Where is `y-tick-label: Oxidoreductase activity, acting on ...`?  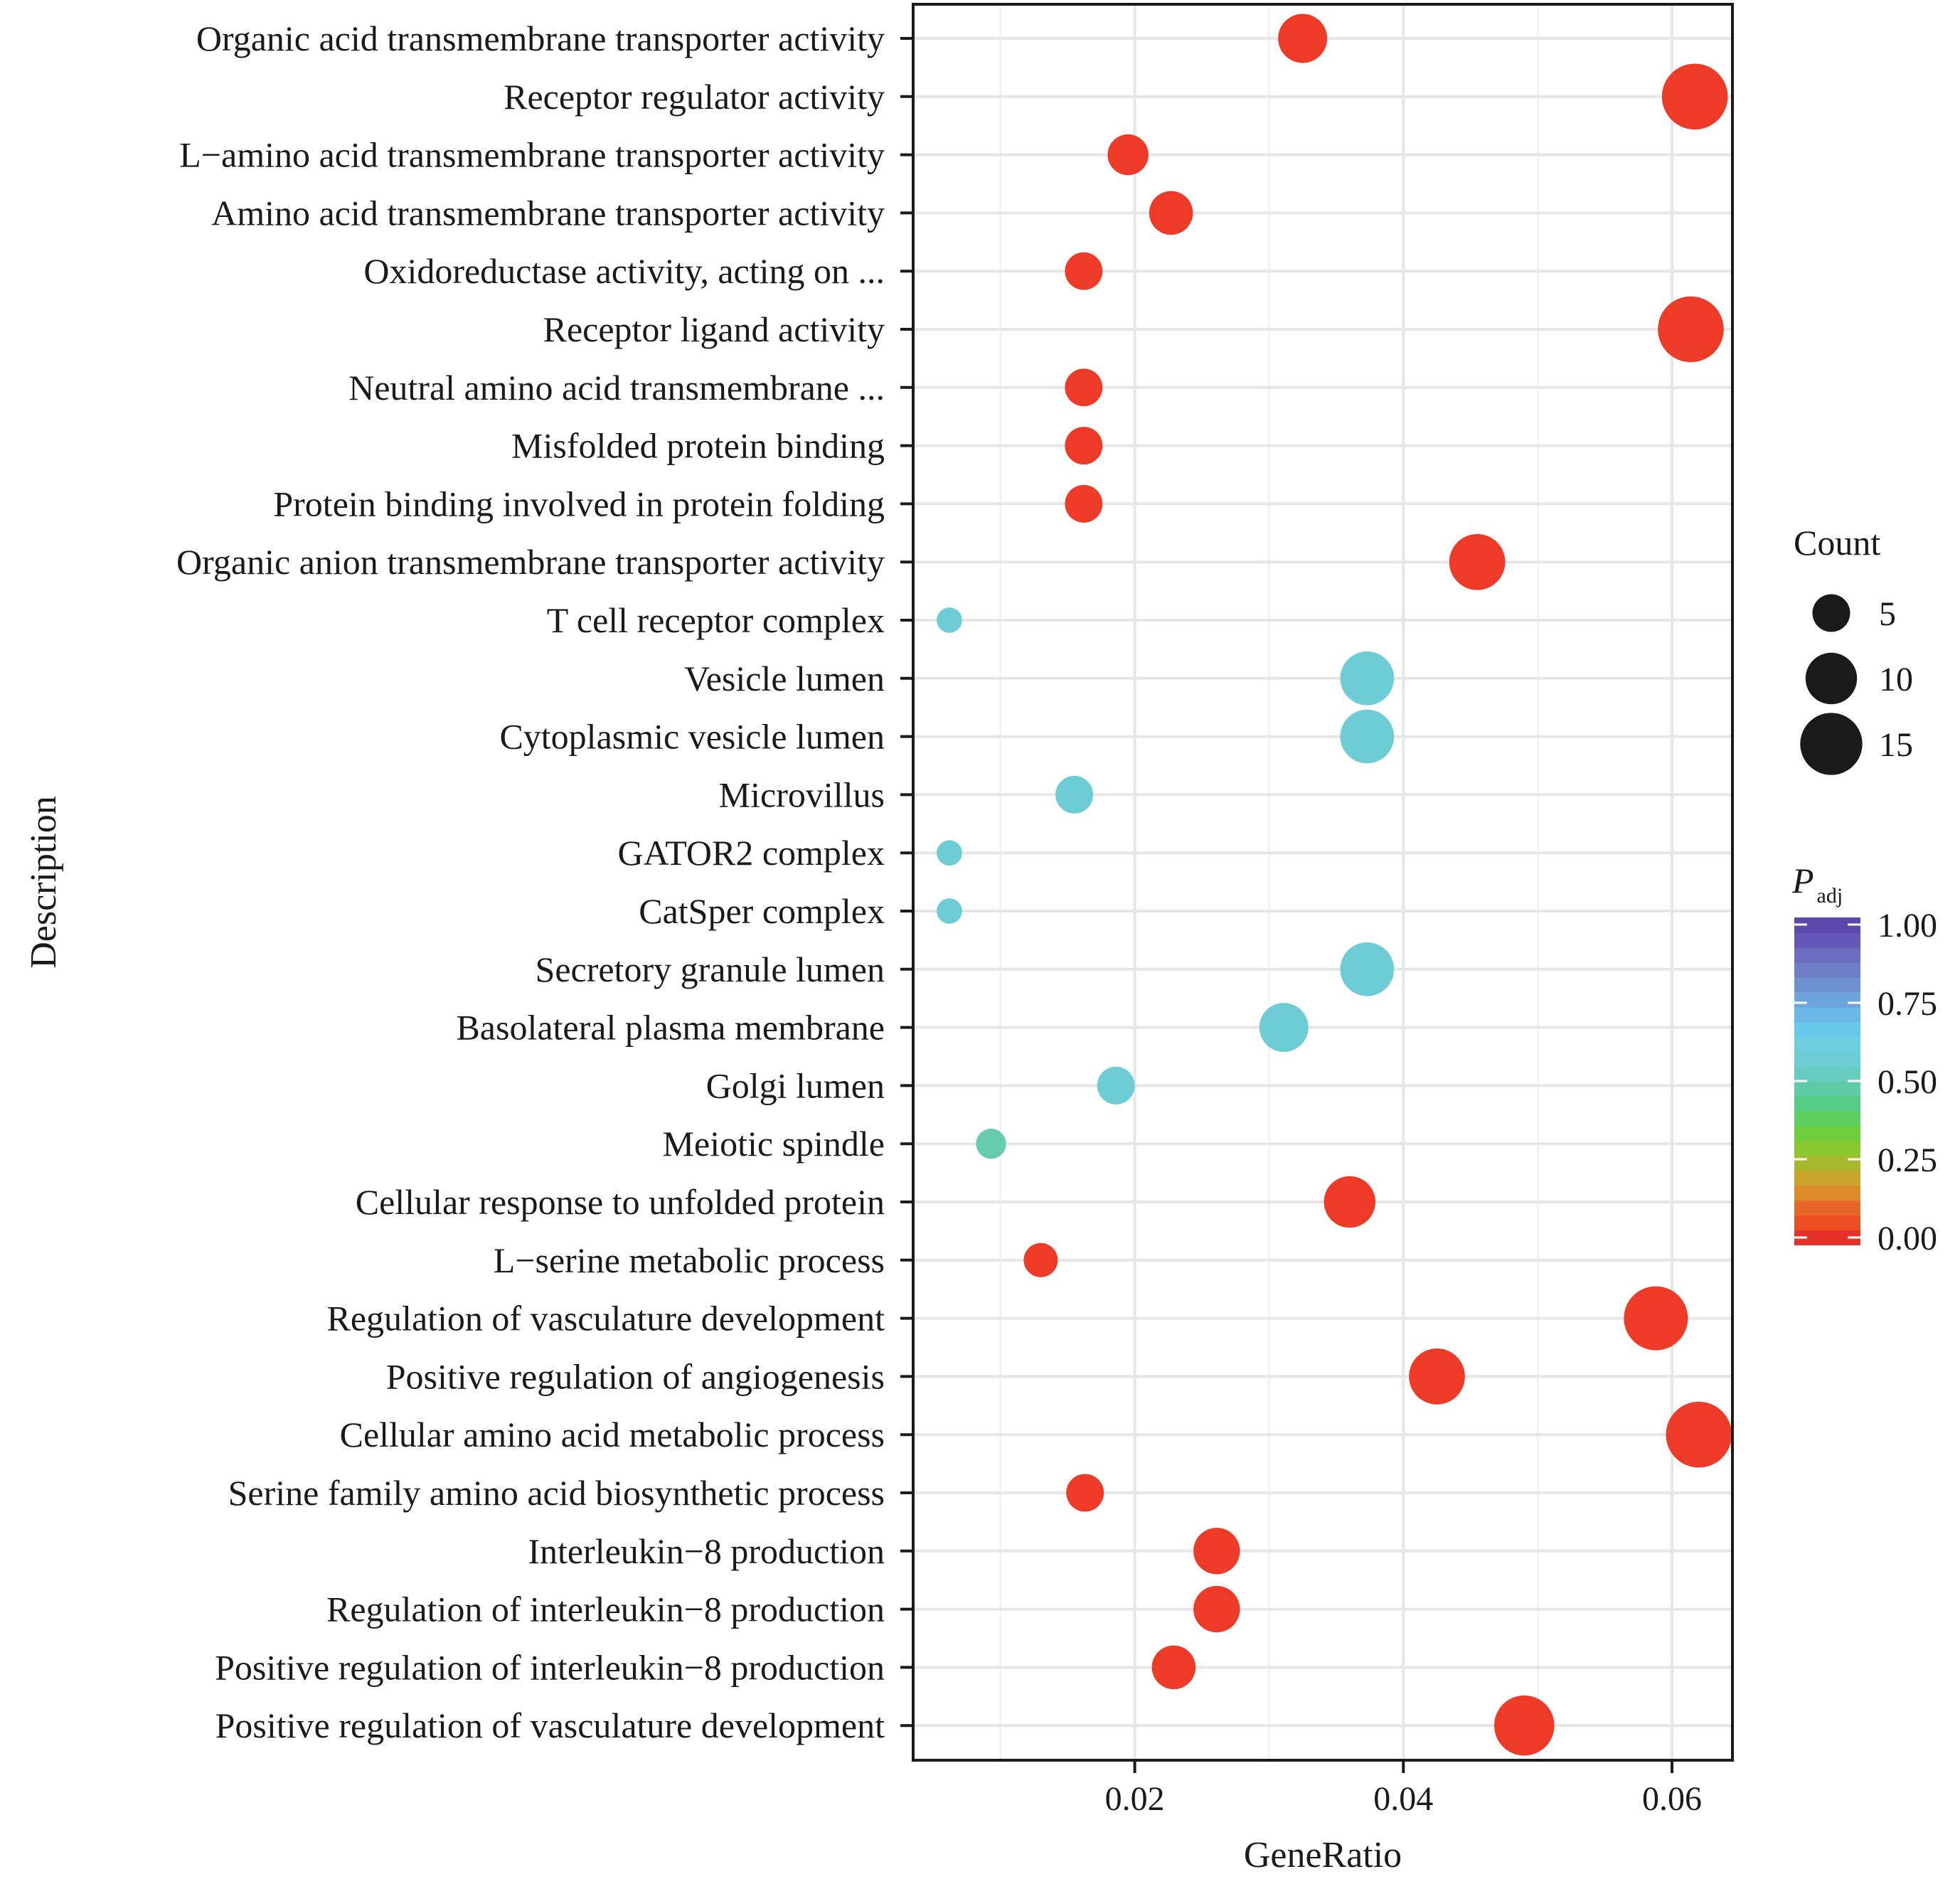
y-tick-label: Oxidoreductase activity, acting on ... is located at coordinates (624, 271).